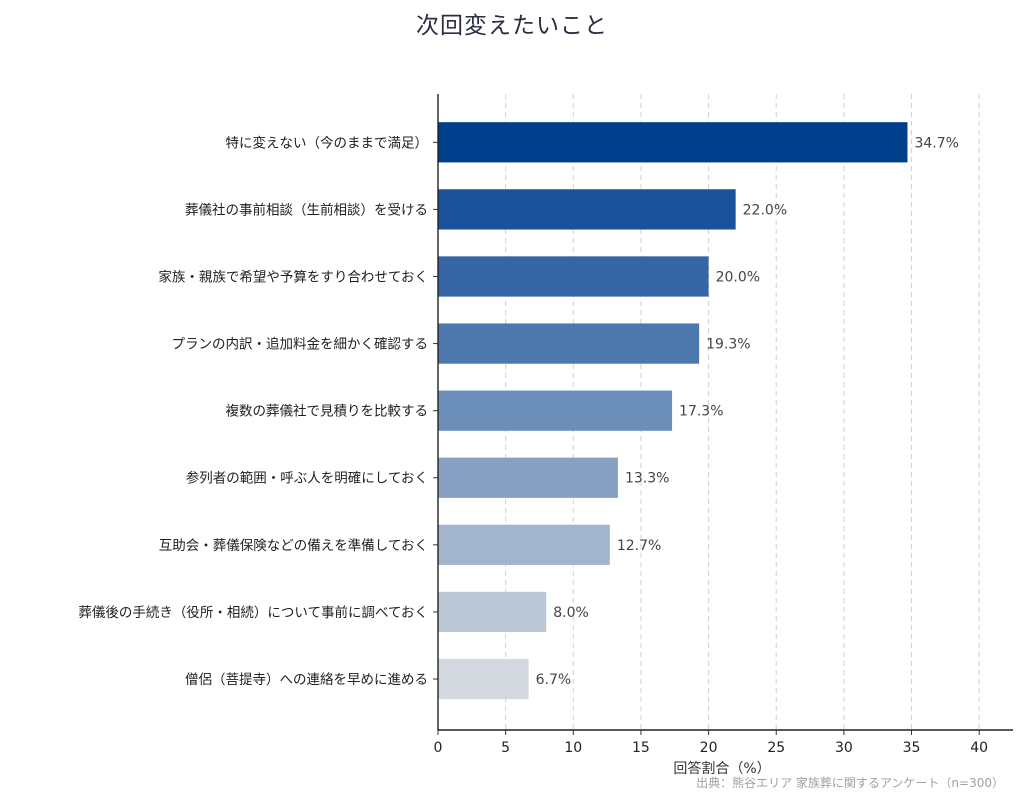  I want to click on x-tick-label: 40, so click(979, 748).